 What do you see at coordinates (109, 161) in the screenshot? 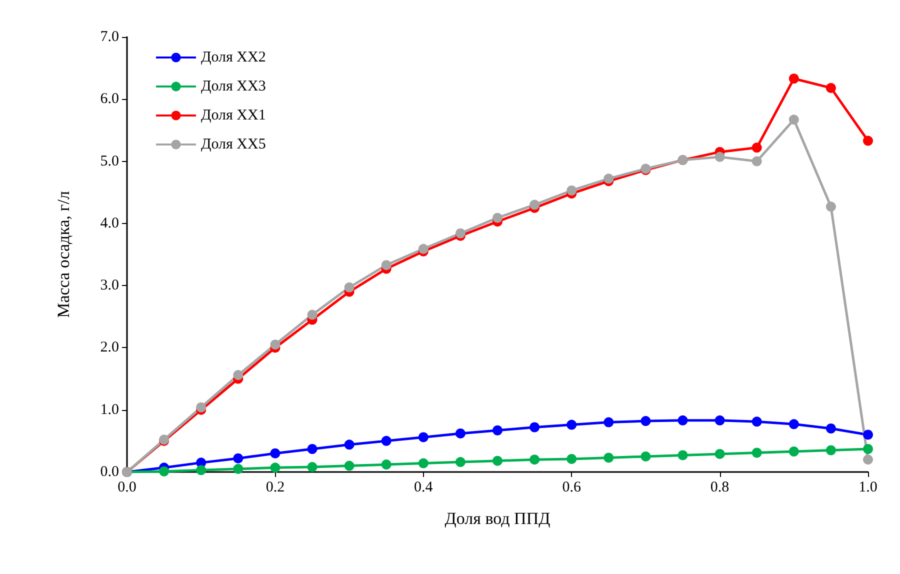
I see `y-tick-label: 5.0` at bounding box center [109, 161].